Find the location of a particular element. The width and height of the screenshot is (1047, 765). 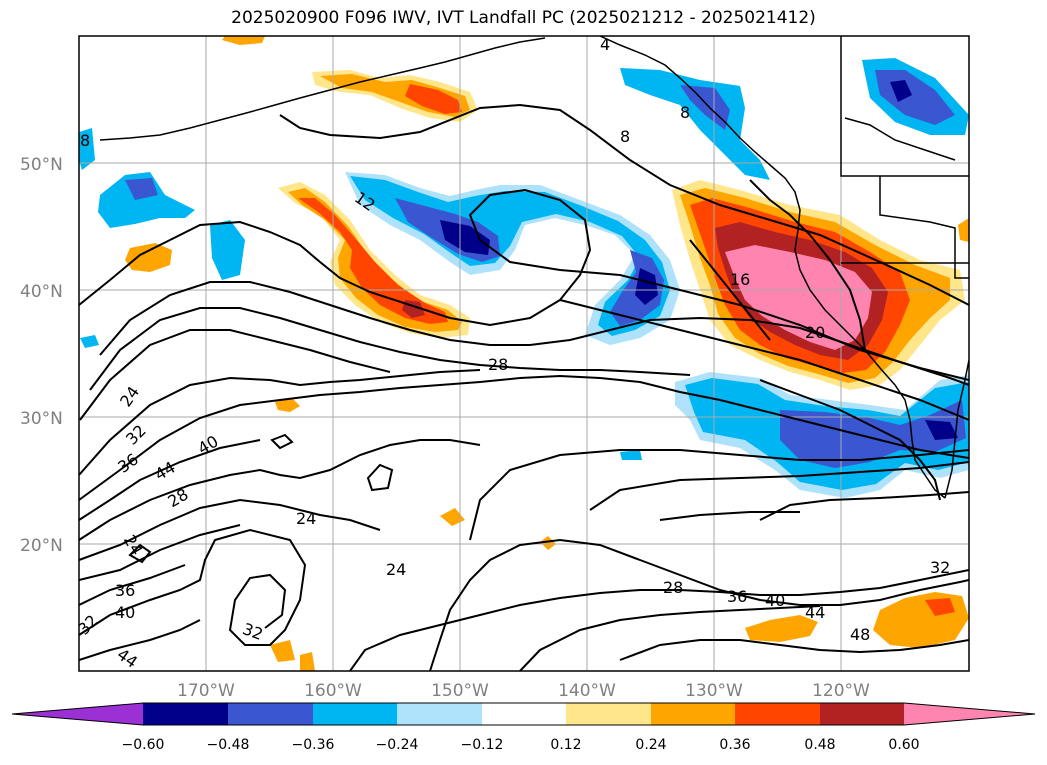

negative-montana-navy is located at coordinates (901, 91).